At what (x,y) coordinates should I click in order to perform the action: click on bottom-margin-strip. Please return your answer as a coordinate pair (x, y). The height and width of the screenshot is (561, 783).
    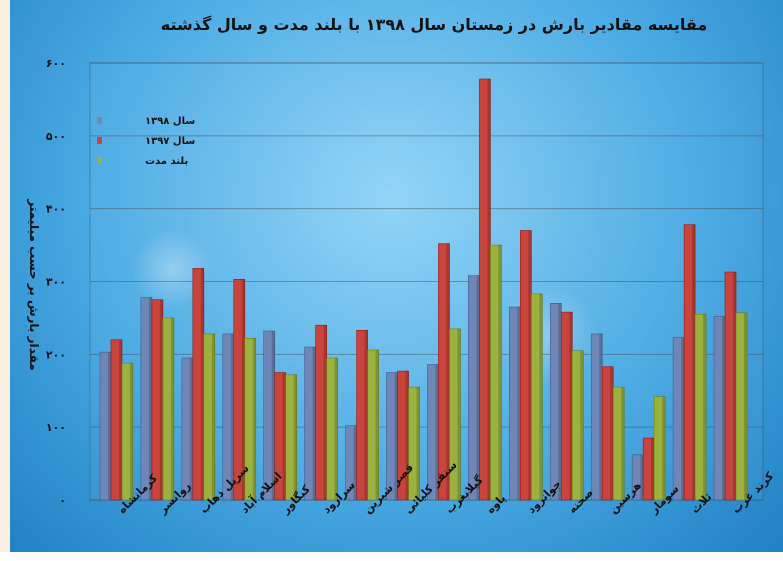
    Looking at the image, I should click on (391, 556).